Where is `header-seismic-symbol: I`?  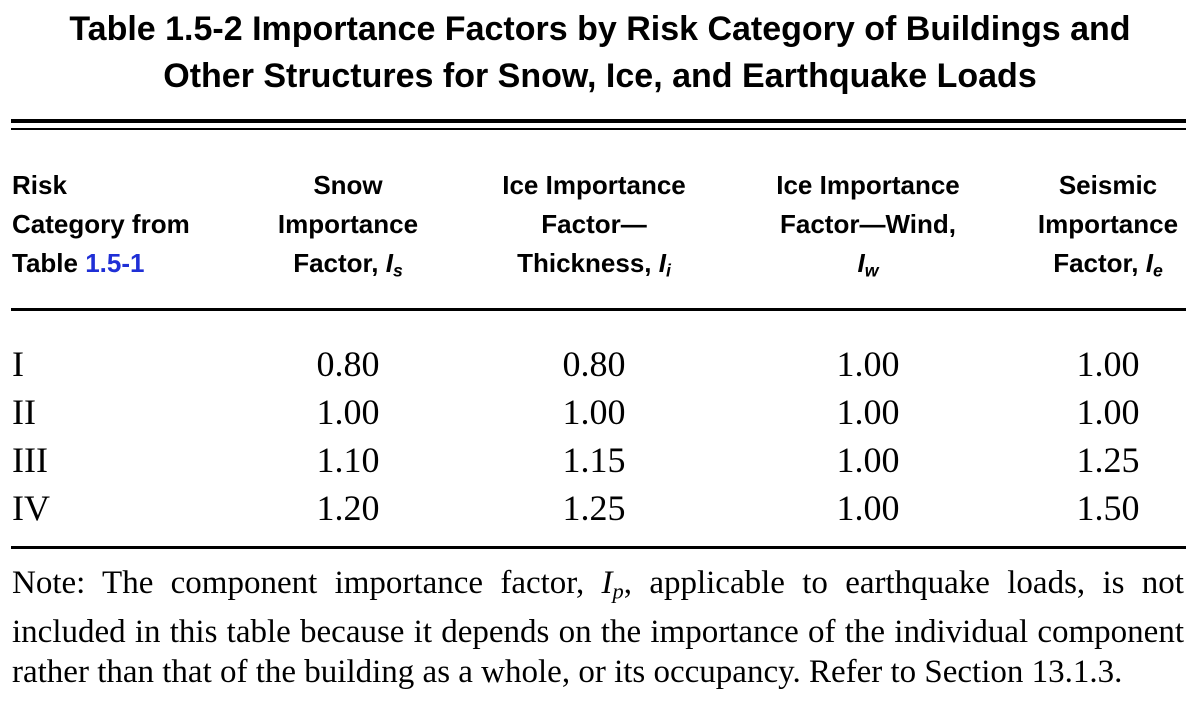
header-seismic-symbol: I is located at coordinates (1149, 263).